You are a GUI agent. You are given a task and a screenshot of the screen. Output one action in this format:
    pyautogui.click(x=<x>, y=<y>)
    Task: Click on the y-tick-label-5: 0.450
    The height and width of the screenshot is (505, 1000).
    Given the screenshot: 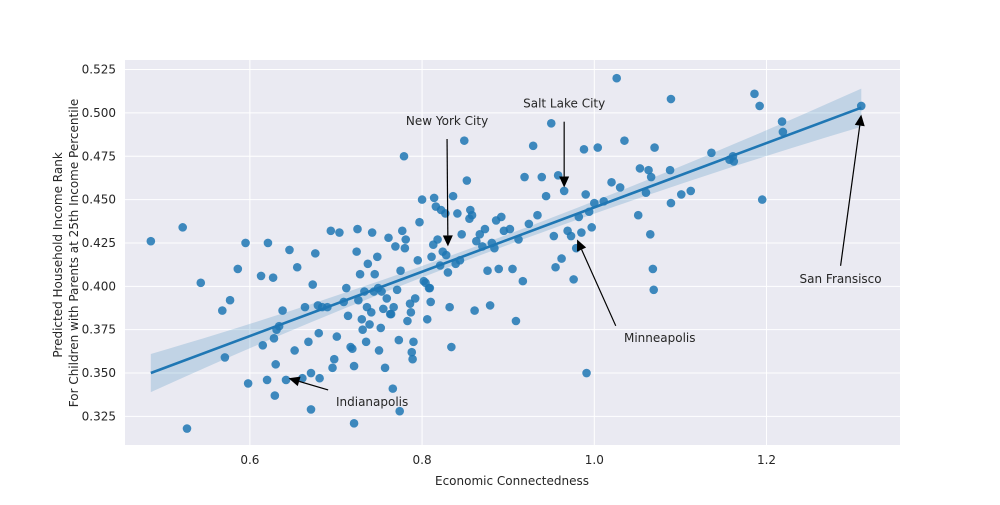 What is the action you would take?
    pyautogui.click(x=99, y=200)
    